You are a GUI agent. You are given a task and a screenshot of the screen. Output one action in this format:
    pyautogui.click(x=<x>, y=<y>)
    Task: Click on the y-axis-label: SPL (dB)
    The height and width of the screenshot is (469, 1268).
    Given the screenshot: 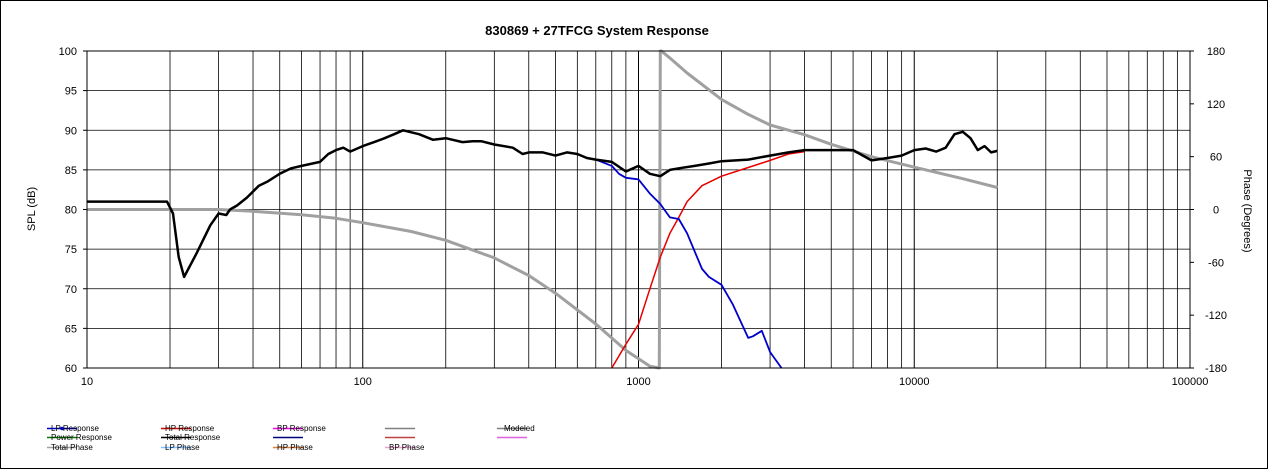 What is the action you would take?
    pyautogui.click(x=32, y=209)
    